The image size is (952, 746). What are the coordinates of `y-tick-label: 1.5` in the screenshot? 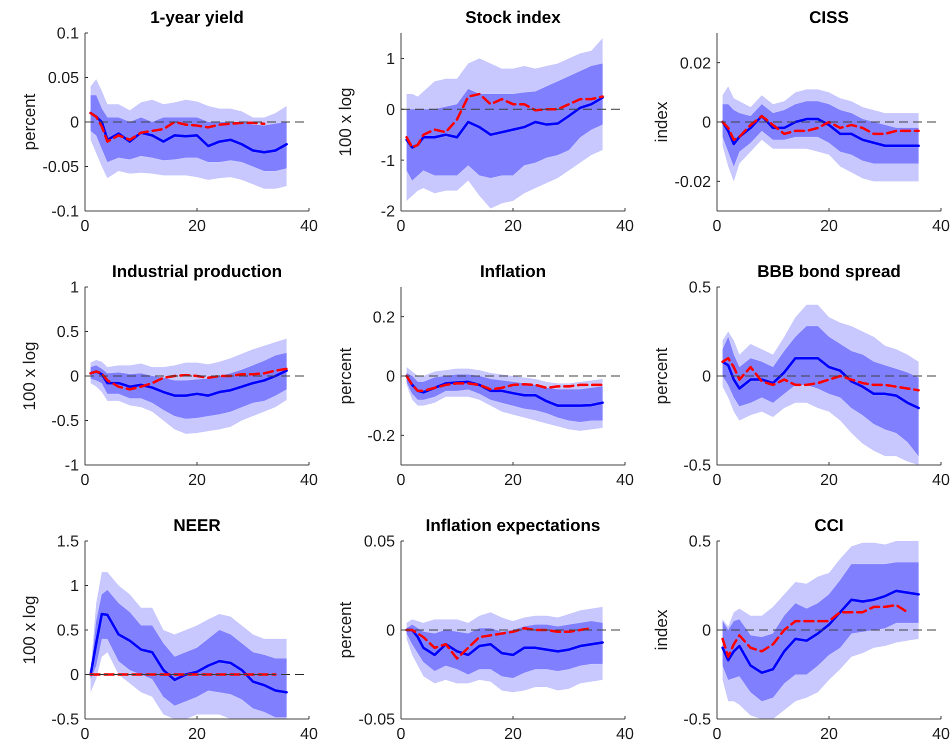 It's located at (68, 542).